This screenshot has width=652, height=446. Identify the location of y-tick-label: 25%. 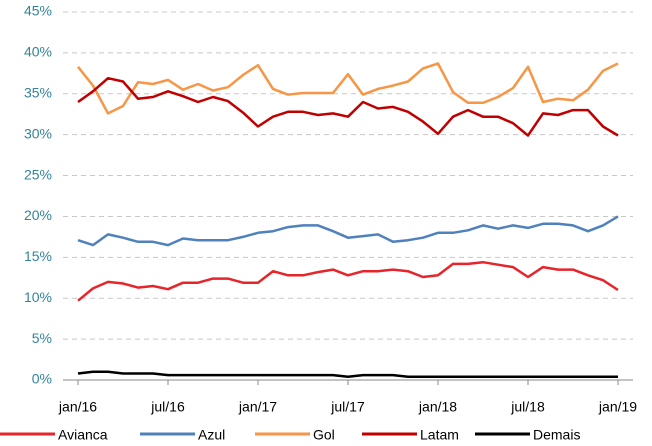
(38, 174).